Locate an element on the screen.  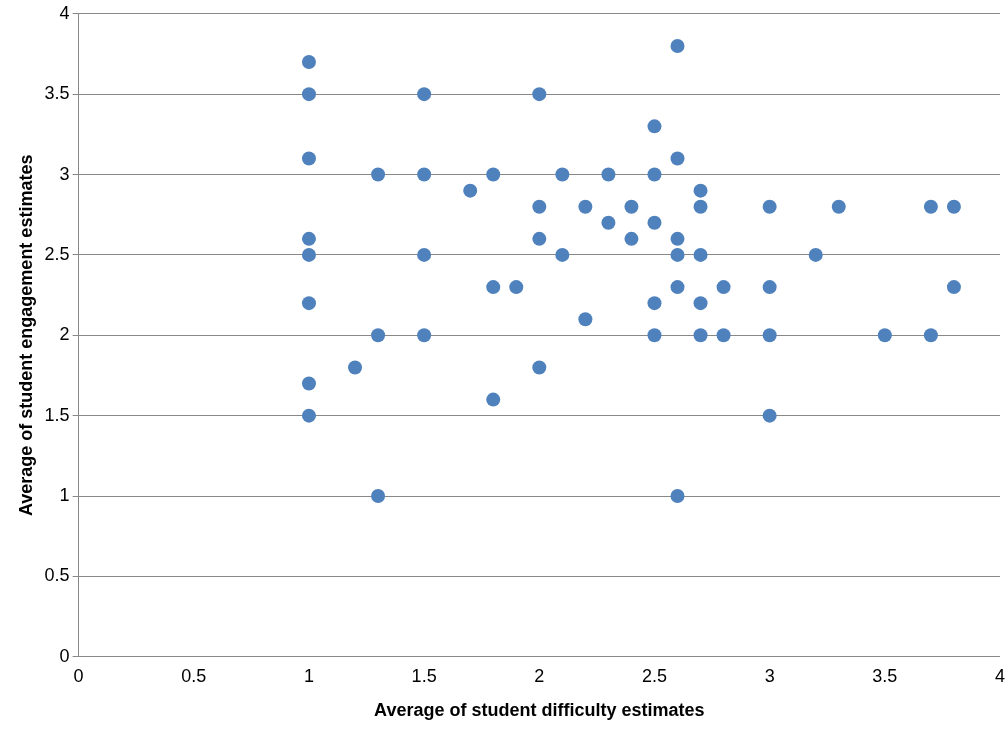
y-tick-label: 2.5 is located at coordinates (57, 253).